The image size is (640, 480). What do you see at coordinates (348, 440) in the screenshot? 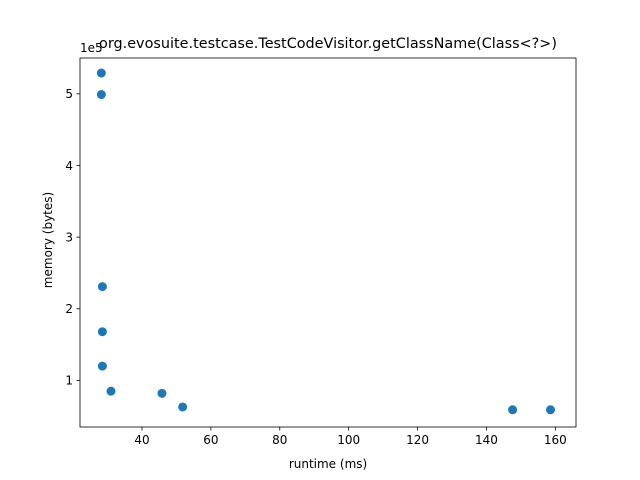
I see `x-tick-label: 100` at bounding box center [348, 440].